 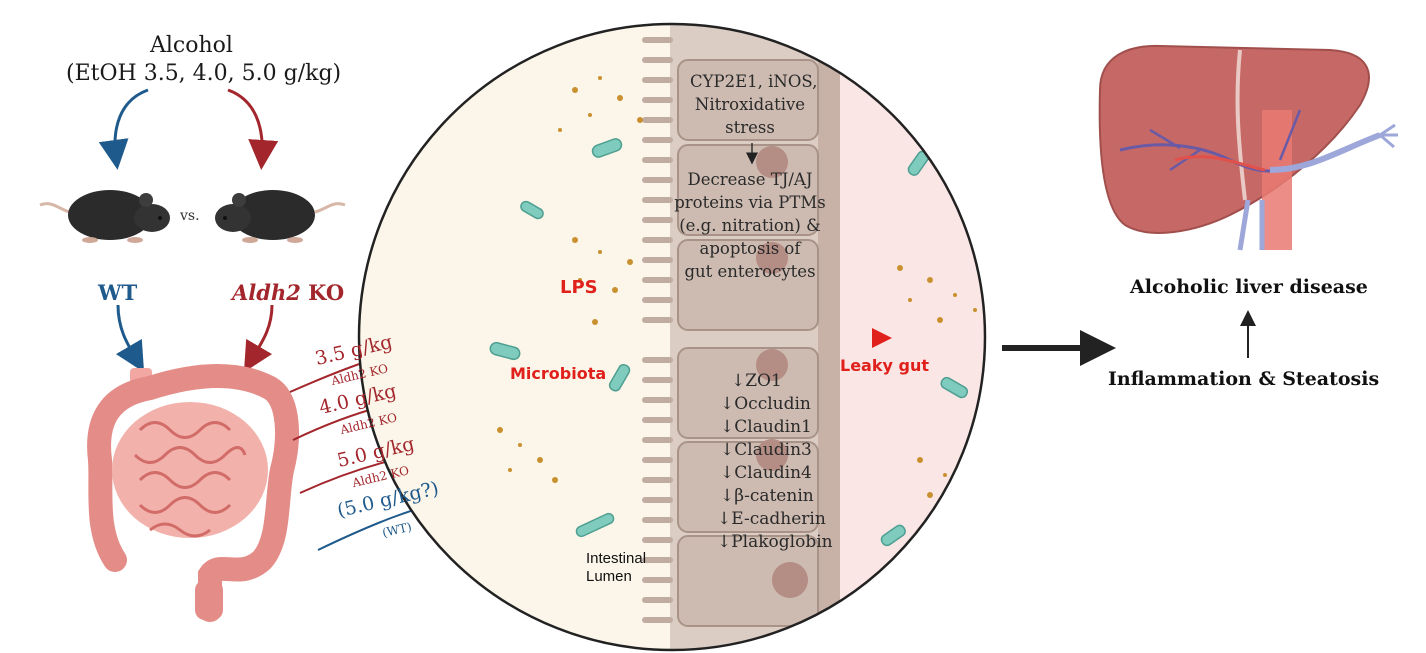 I want to click on alcohol-doses: (EtOH 3.5, 4.0, 5.0 g/kg), so click(x=204, y=73).